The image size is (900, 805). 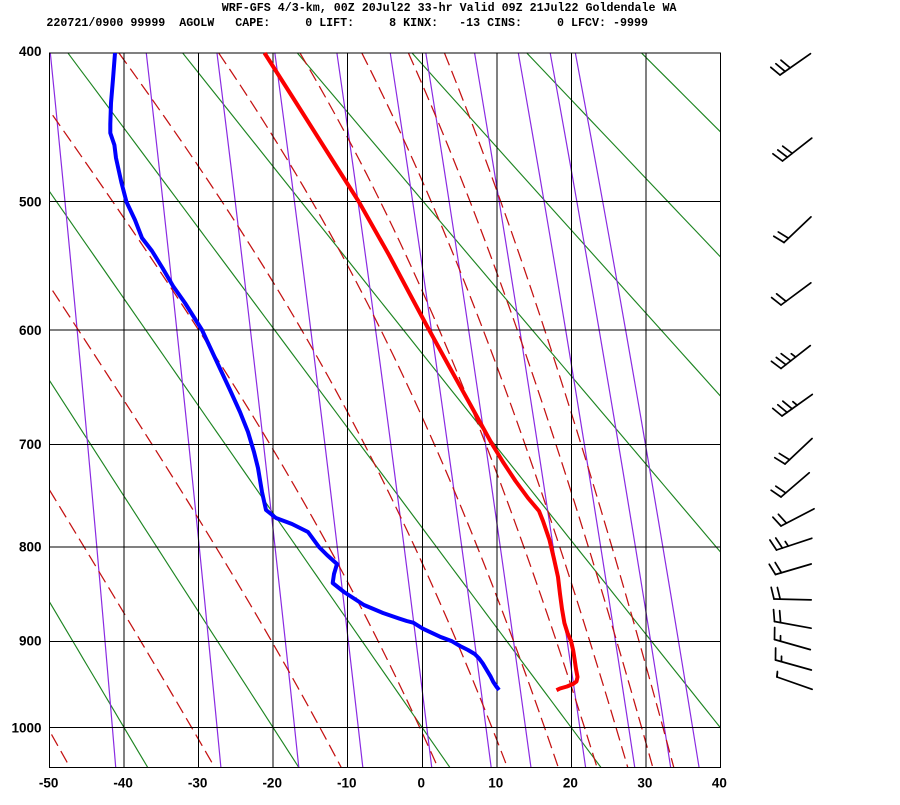 I want to click on svg-text: 800, so click(x=30, y=547).